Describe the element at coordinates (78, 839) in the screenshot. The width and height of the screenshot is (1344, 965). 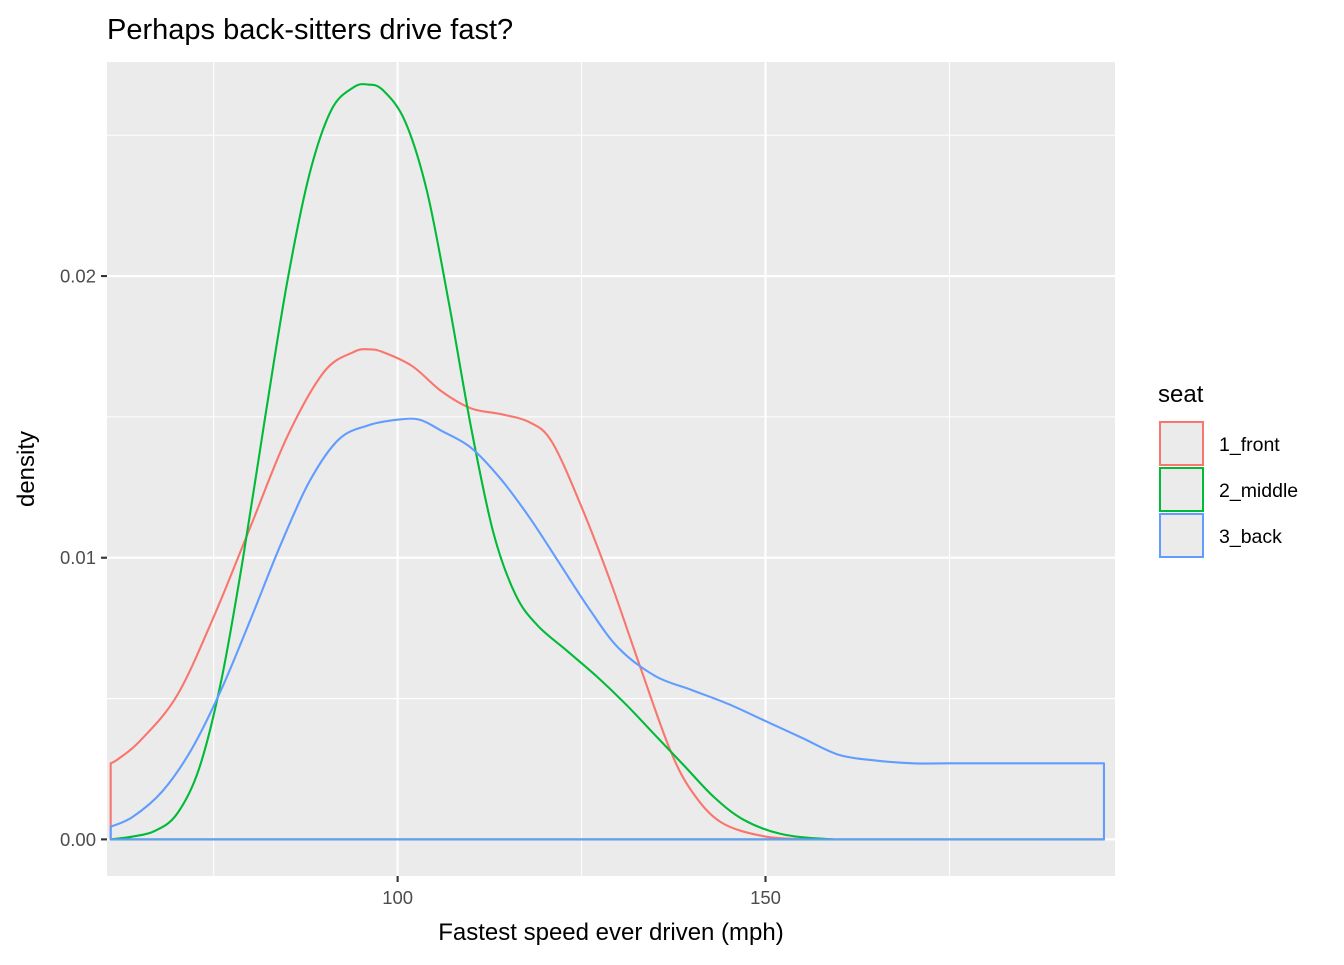
I see `y-tick-label: 0.00` at that location.